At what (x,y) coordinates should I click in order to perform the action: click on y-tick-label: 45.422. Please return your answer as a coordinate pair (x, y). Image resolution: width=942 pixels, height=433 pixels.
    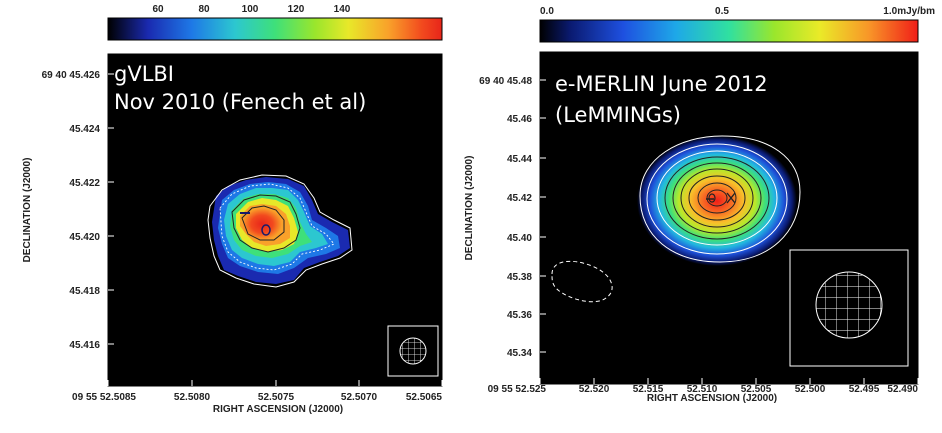
    Looking at the image, I should click on (84, 183).